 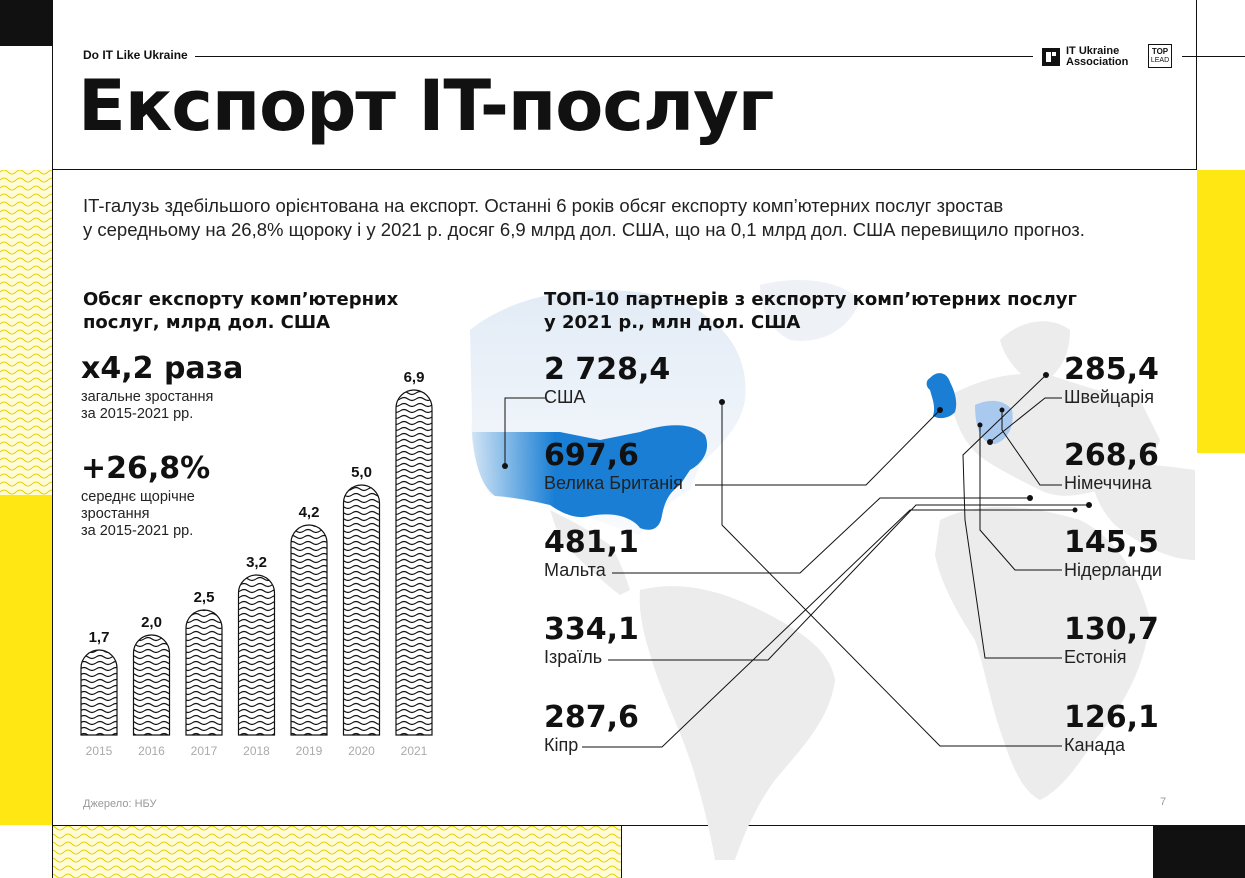 What do you see at coordinates (1093, 51) in the screenshot?
I see `logo-line1: IT Ukraine` at bounding box center [1093, 51].